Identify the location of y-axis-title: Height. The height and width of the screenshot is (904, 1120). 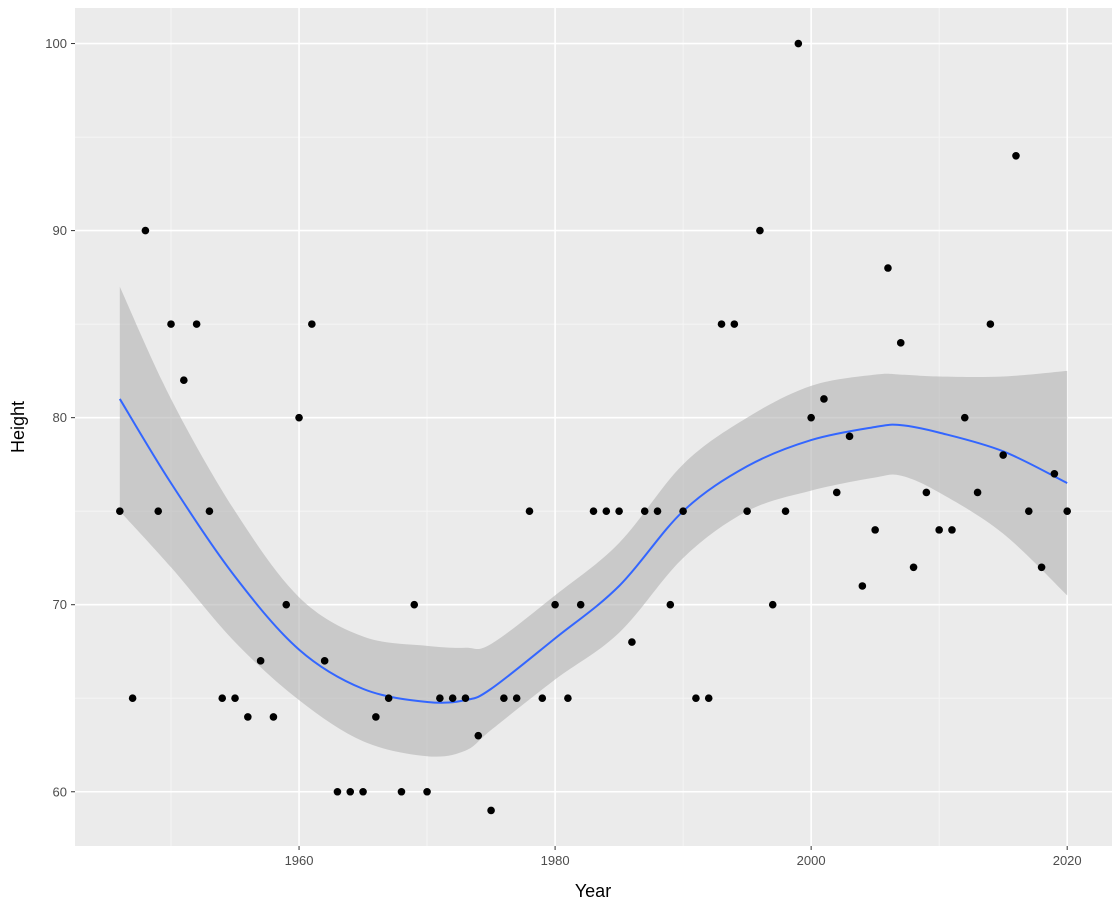
(18, 427).